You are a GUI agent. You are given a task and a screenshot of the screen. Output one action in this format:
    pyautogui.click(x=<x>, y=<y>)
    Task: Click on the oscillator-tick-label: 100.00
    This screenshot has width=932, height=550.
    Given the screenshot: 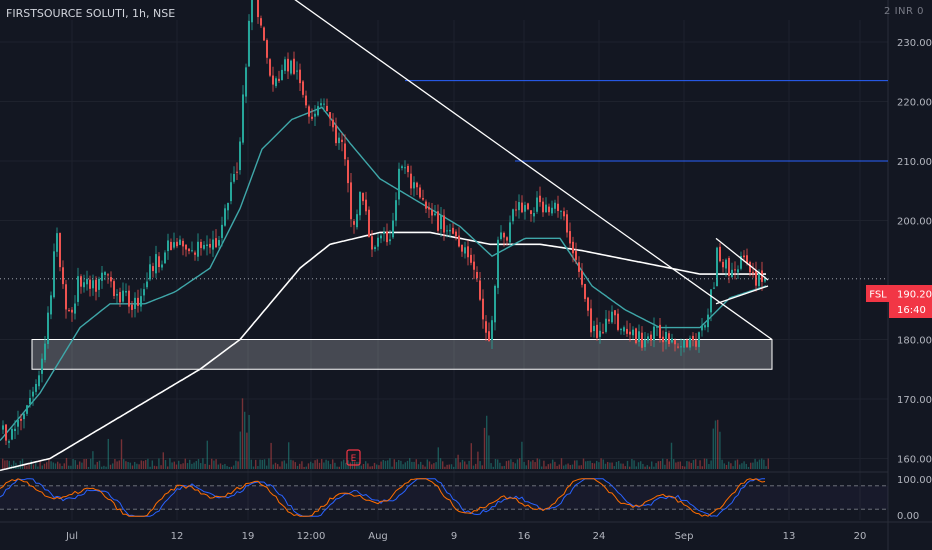 What is the action you would take?
    pyautogui.click(x=914, y=480)
    